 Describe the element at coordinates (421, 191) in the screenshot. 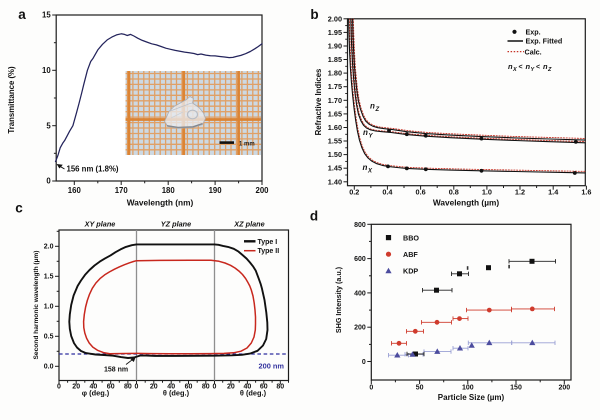

I see `svg-text: 0.6` at that location.